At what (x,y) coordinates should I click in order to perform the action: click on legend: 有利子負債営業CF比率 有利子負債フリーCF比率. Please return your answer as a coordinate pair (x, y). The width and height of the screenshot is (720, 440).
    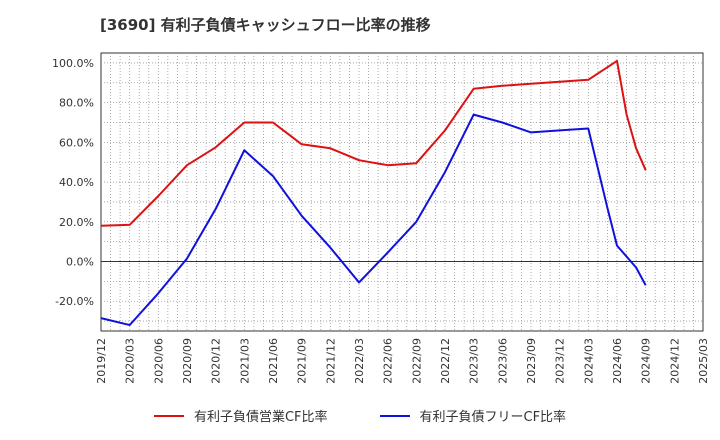
    Looking at the image, I should click on (360, 415).